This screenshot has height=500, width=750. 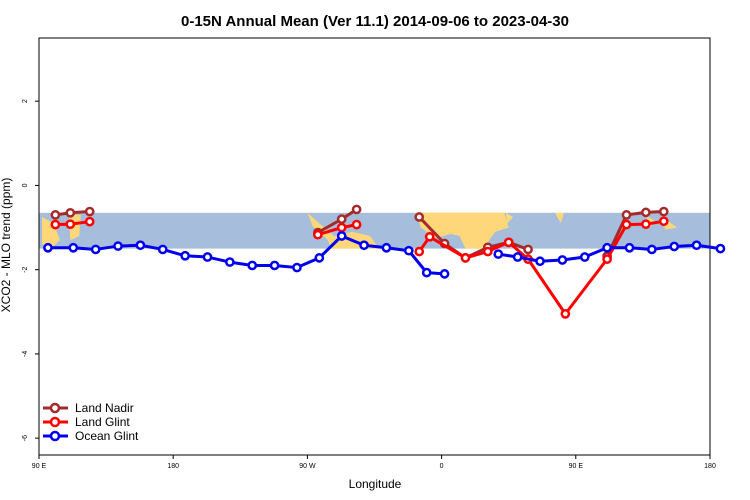 I want to click on y-axis-title: XCO2 - MLO trend (ppm), so click(x=6, y=245).